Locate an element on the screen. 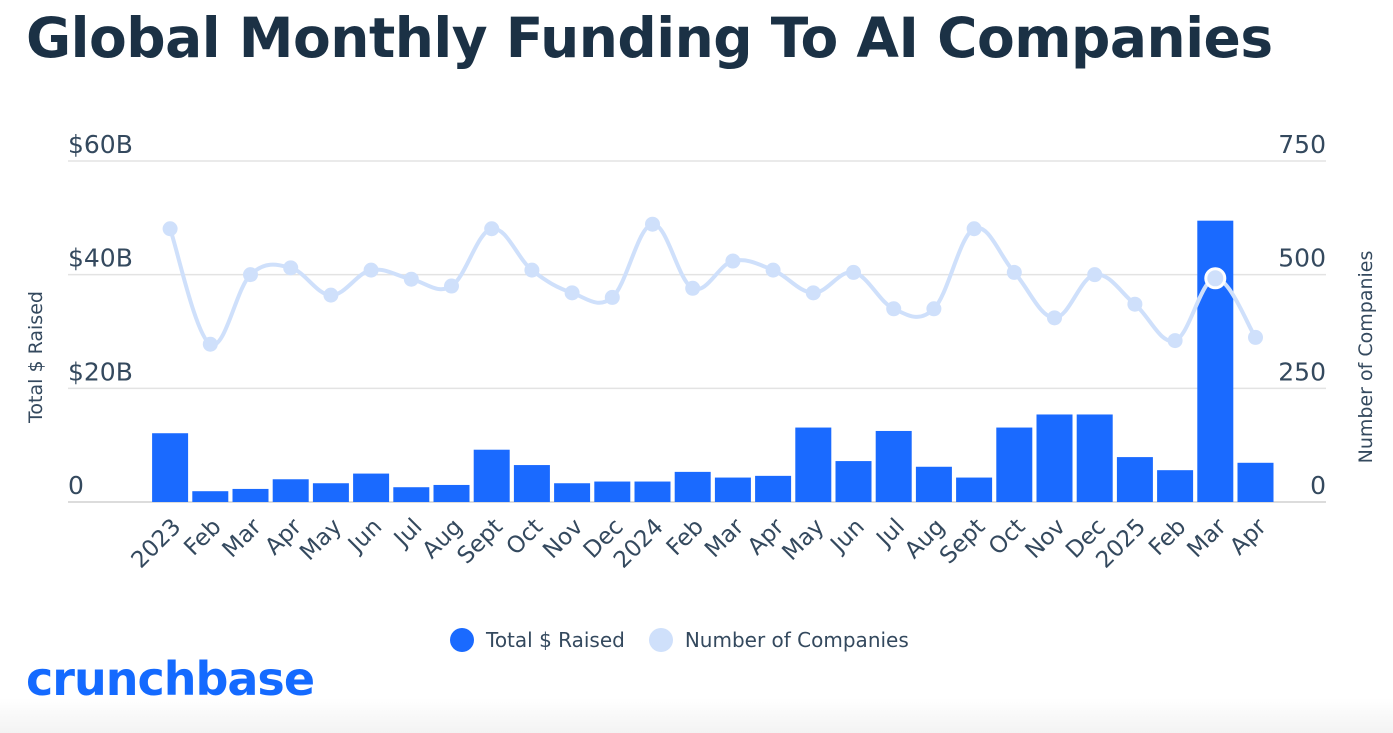 This screenshot has height=733, width=1393. y-left-axis-title: Total $ Raised is located at coordinates (36, 357).